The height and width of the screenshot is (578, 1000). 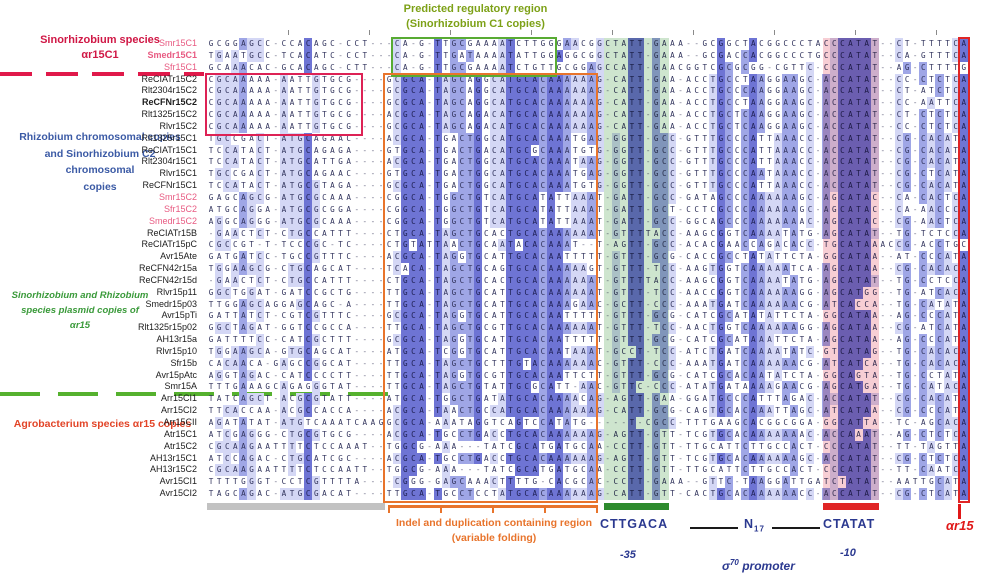 What do you see at coordinates (173, 469) in the screenshot?
I see `row-label: AH13r15C2` at bounding box center [173, 469].